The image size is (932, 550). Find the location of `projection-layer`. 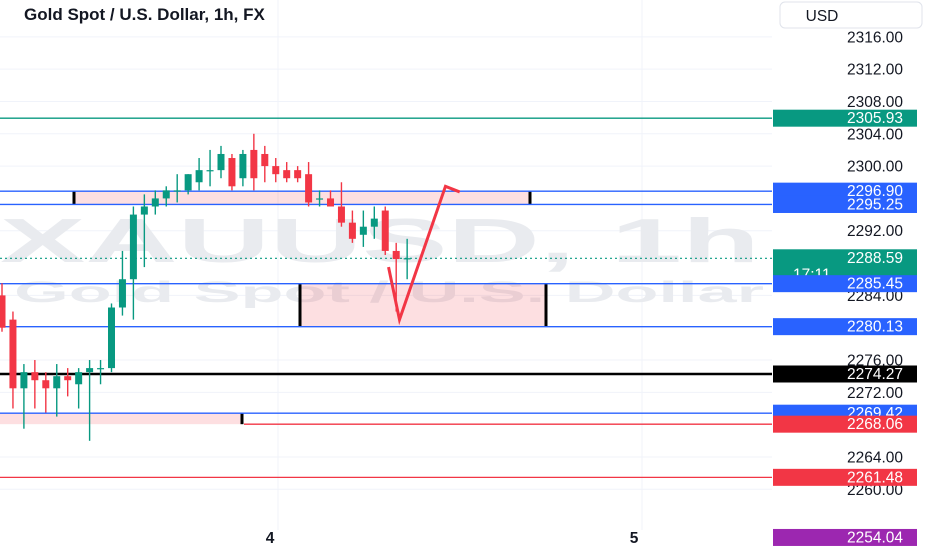

projection-layer is located at coordinates (424, 255).